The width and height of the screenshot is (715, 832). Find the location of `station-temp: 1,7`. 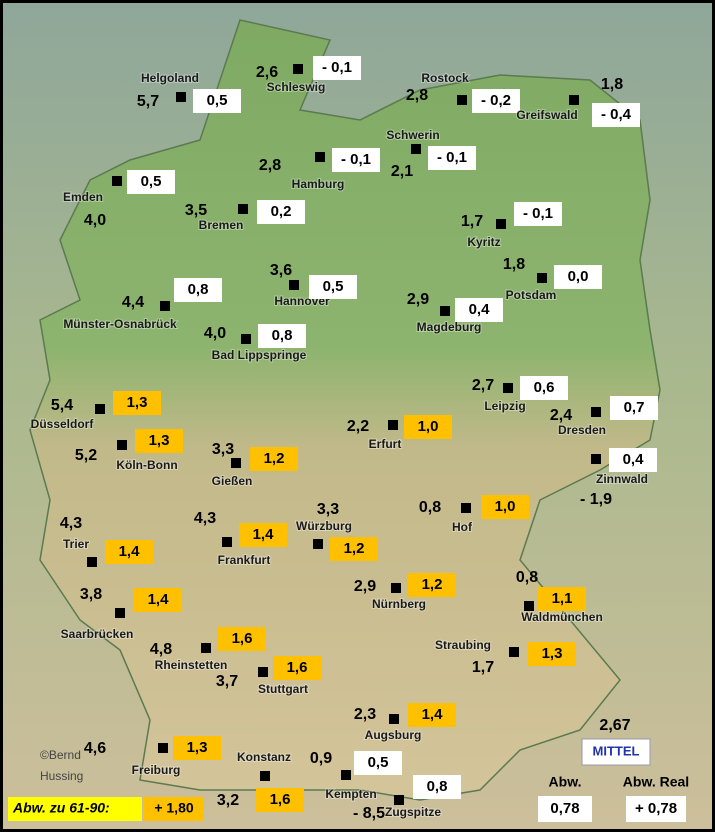

station-temp: 1,7 is located at coordinates (483, 667).